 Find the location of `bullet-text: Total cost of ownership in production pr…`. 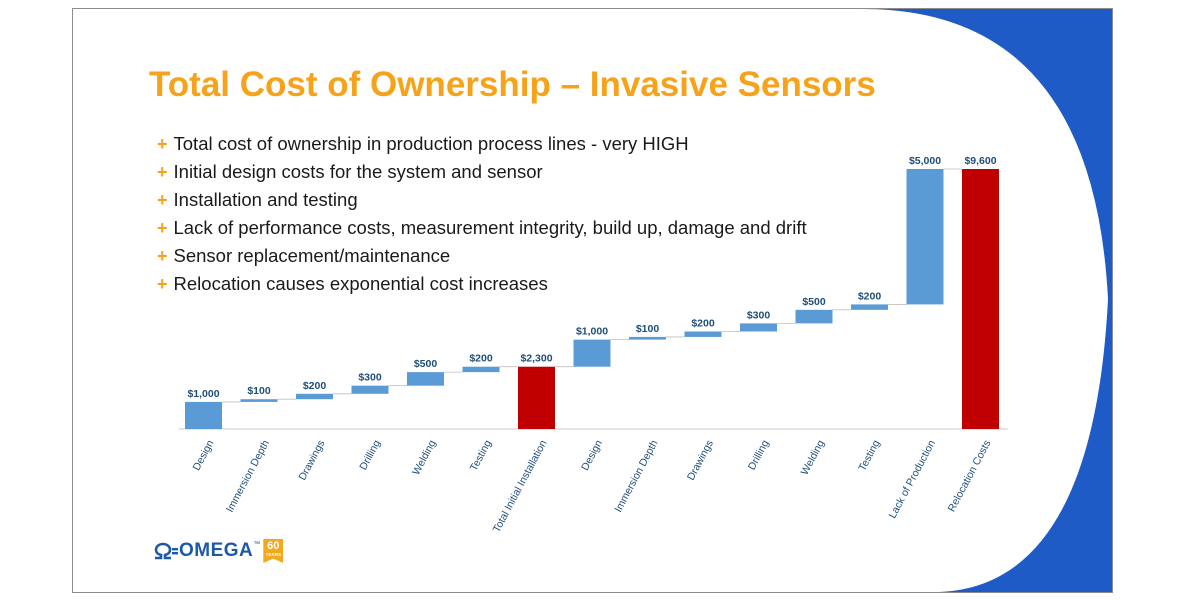

bullet-text: Total cost of ownership in production pr… is located at coordinates (431, 143).